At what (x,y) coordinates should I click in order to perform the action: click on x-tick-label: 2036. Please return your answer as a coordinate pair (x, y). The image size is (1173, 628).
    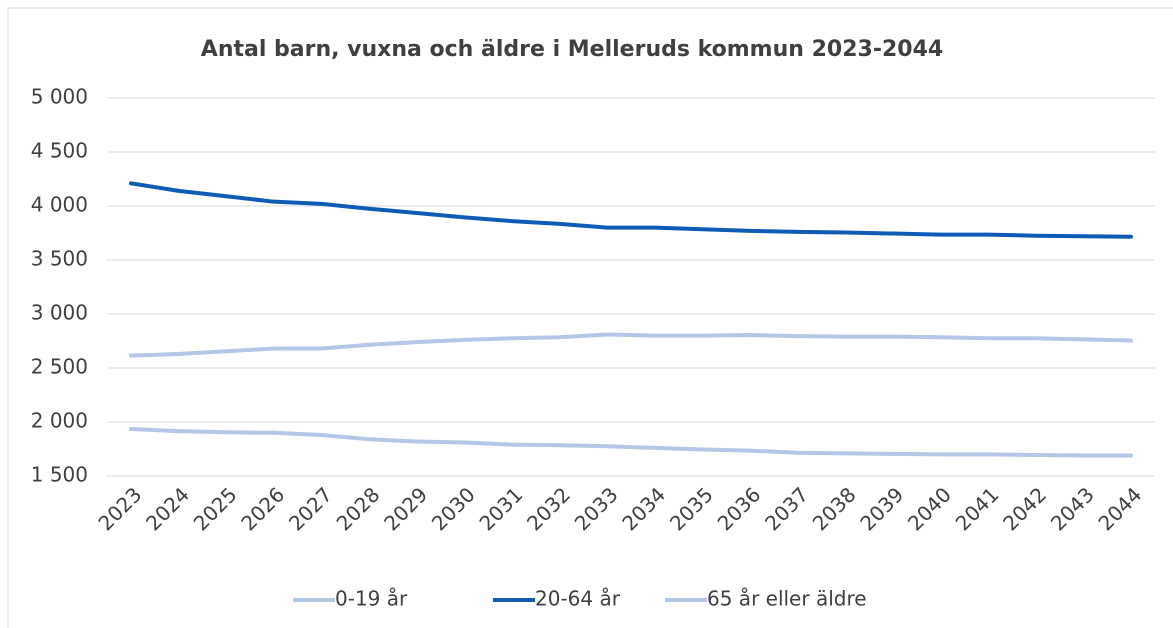
    Looking at the image, I should click on (739, 508).